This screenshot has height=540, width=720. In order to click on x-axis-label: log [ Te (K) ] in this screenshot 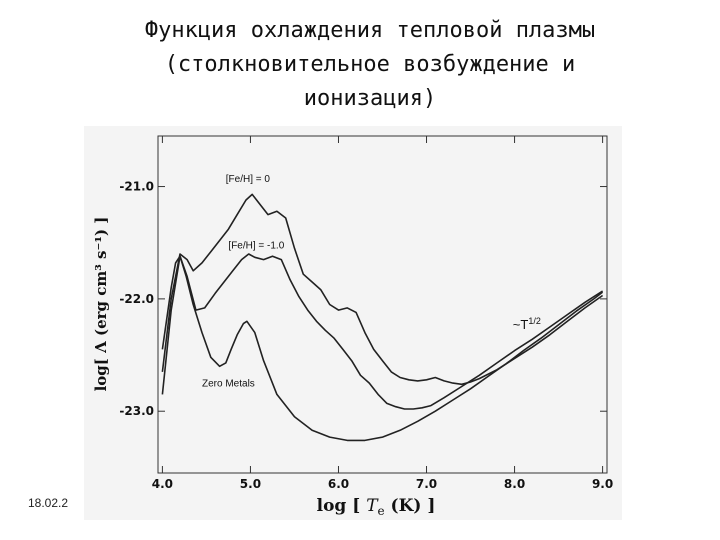, I will do `click(376, 507)`.